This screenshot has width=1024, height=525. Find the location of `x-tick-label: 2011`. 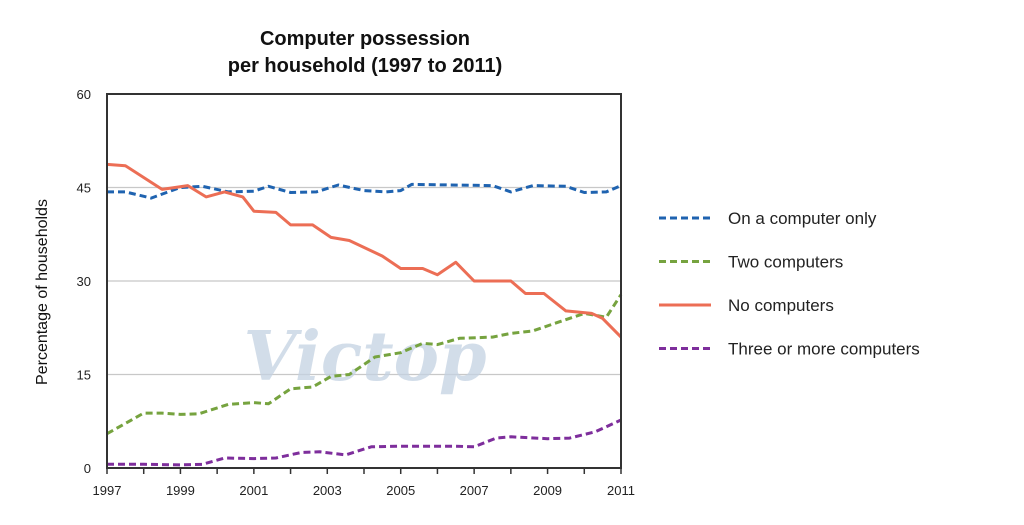

x-tick-label: 2011 is located at coordinates (621, 490).